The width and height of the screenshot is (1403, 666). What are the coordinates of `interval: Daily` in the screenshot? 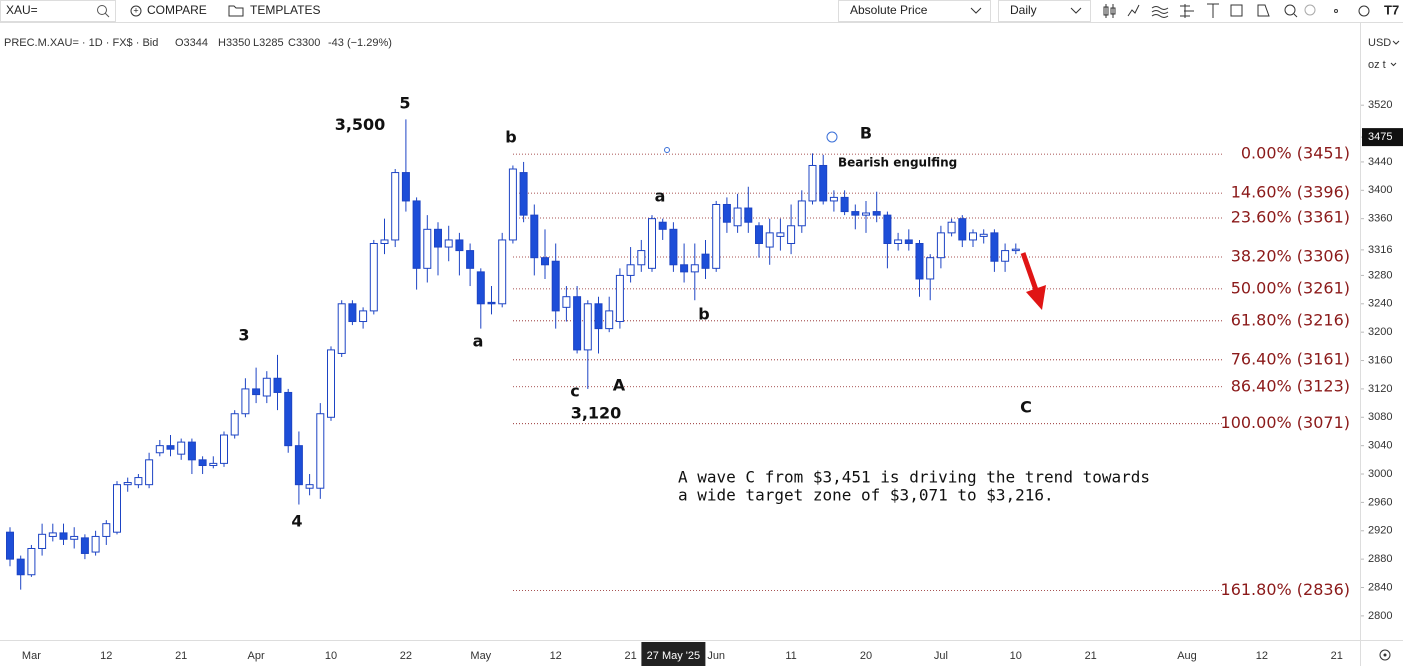 It's located at (1023, 10).